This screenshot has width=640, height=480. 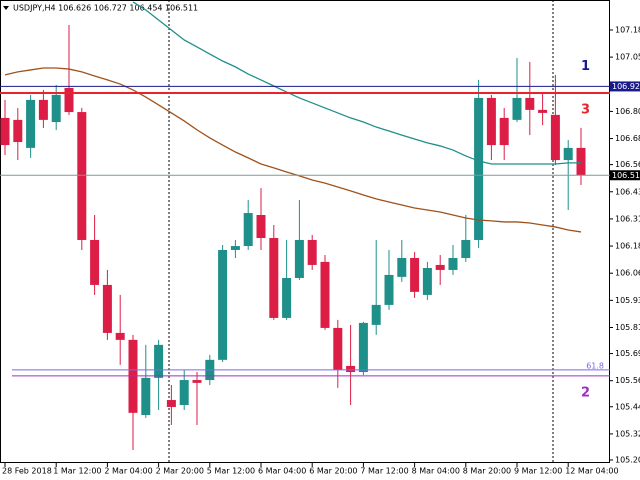 I want to click on x-tick-label: 6 Mar 20:00, so click(x=333, y=471).